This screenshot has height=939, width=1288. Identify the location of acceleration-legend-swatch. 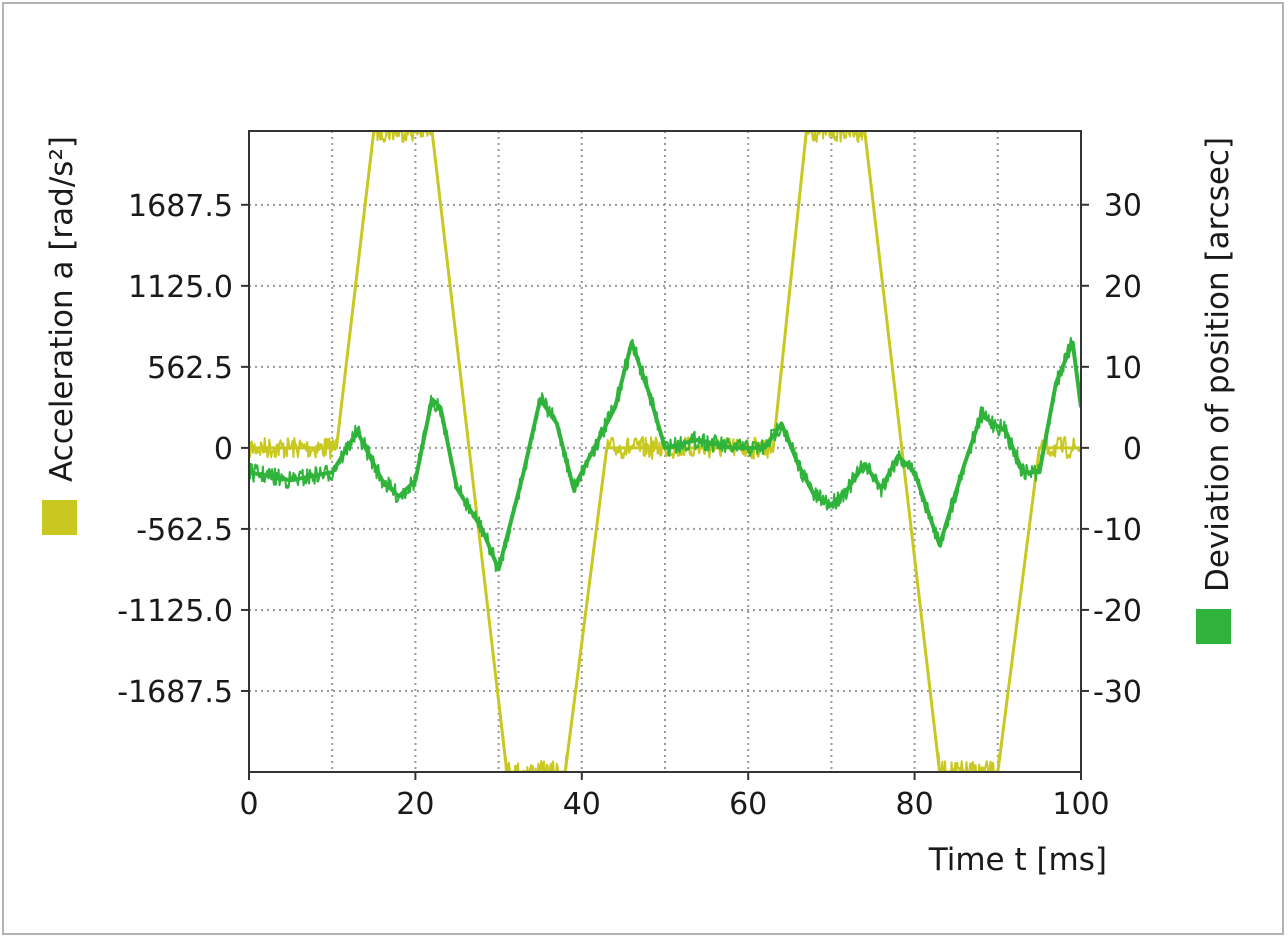
(59, 517).